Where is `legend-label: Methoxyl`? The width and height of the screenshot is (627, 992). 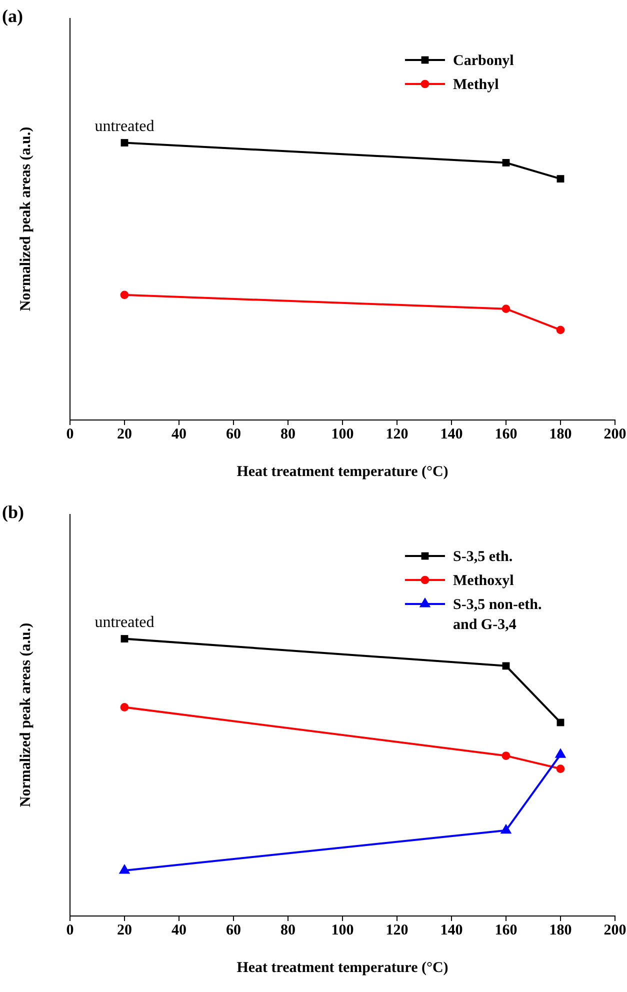 legend-label: Methoxyl is located at coordinates (483, 581).